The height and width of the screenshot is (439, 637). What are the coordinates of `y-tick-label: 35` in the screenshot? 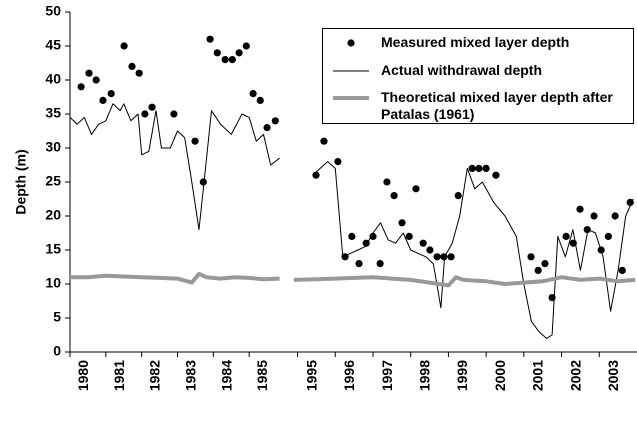 It's located at (53, 113).